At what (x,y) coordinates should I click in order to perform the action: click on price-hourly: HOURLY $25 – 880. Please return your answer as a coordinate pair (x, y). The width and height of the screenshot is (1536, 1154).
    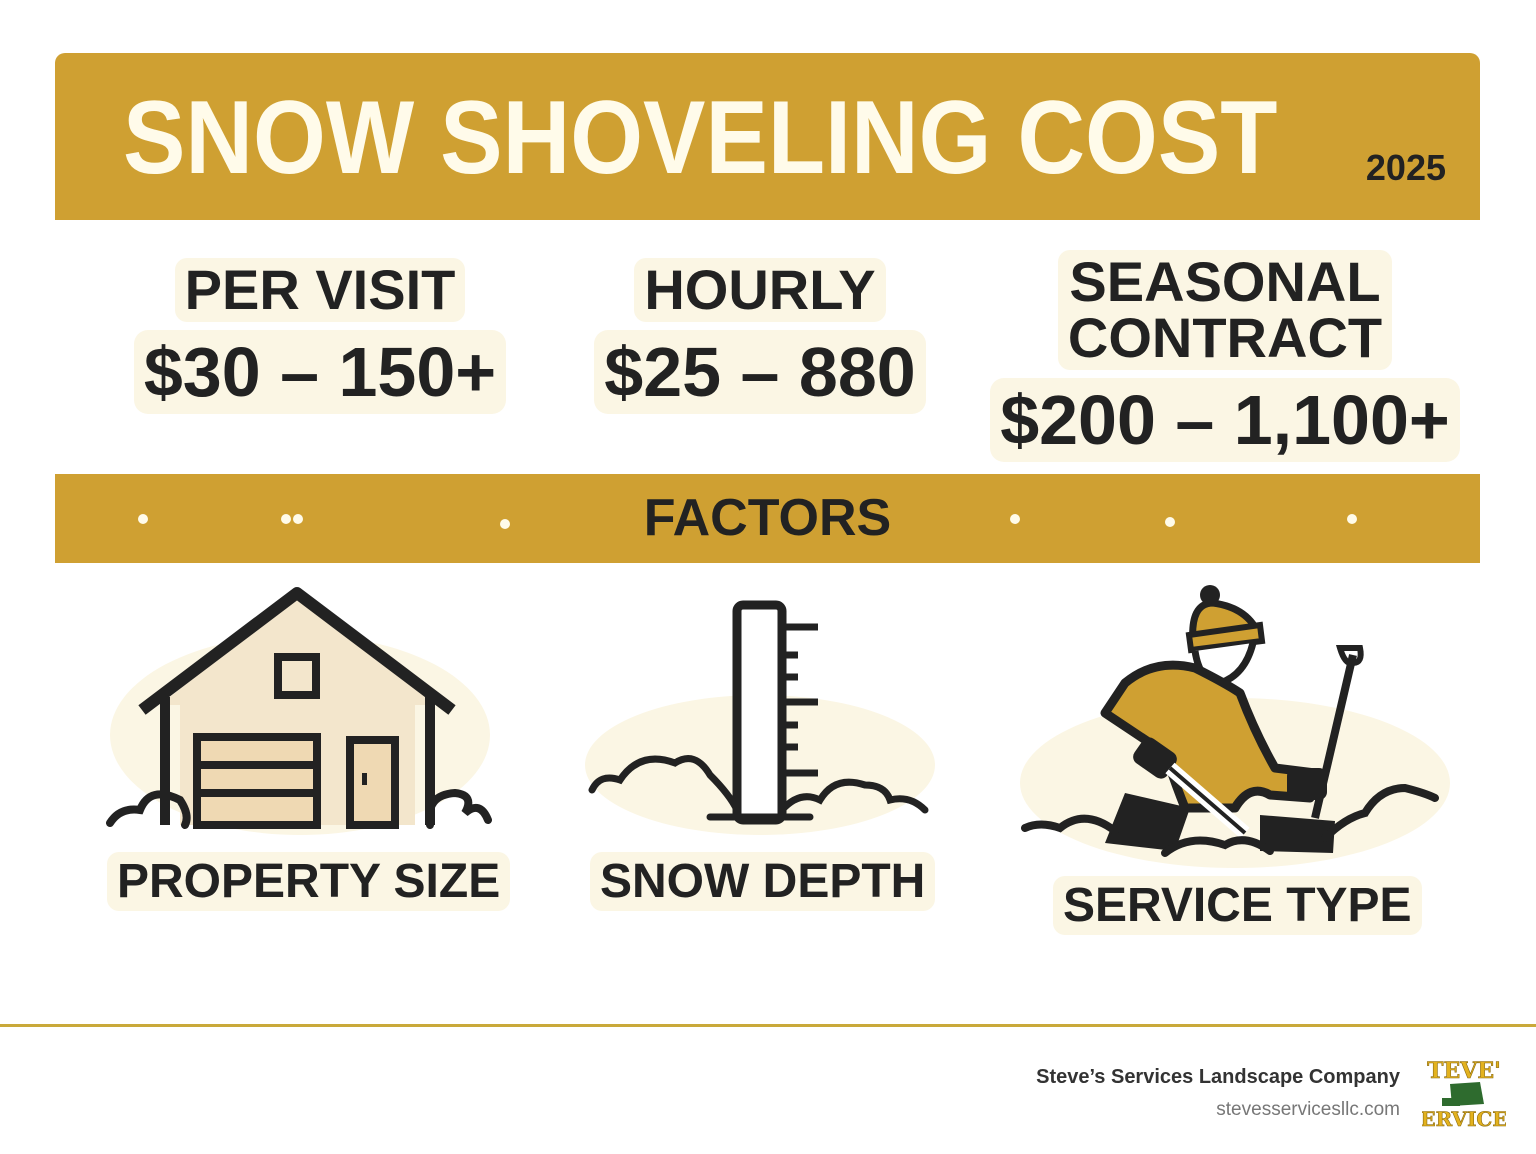
    Looking at the image, I should click on (760, 336).